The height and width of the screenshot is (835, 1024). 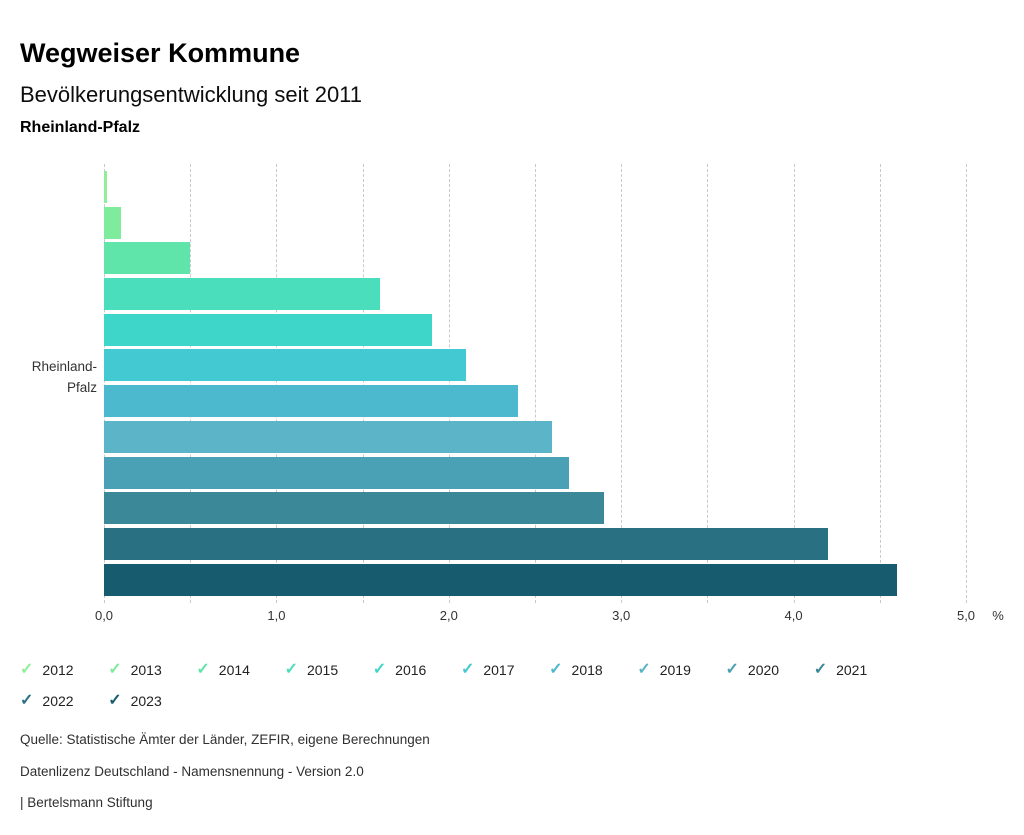 I want to click on legend-year-label: 2016, so click(x=411, y=669).